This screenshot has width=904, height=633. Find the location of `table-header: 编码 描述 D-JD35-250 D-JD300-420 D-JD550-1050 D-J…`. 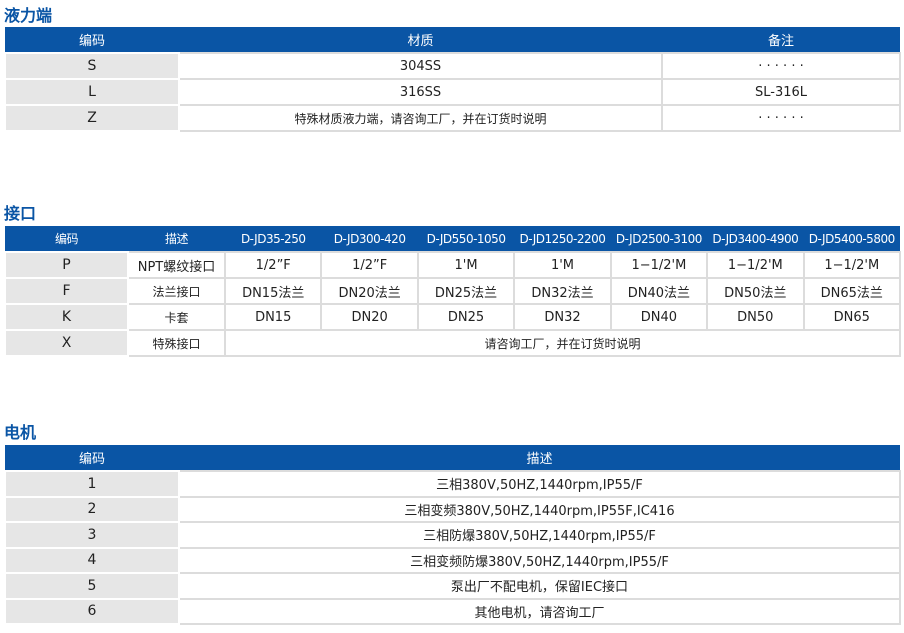

table-header: 编码 描述 D-JD35-250 D-JD300-420 D-JD550-1050 D-J… is located at coordinates (452, 239).